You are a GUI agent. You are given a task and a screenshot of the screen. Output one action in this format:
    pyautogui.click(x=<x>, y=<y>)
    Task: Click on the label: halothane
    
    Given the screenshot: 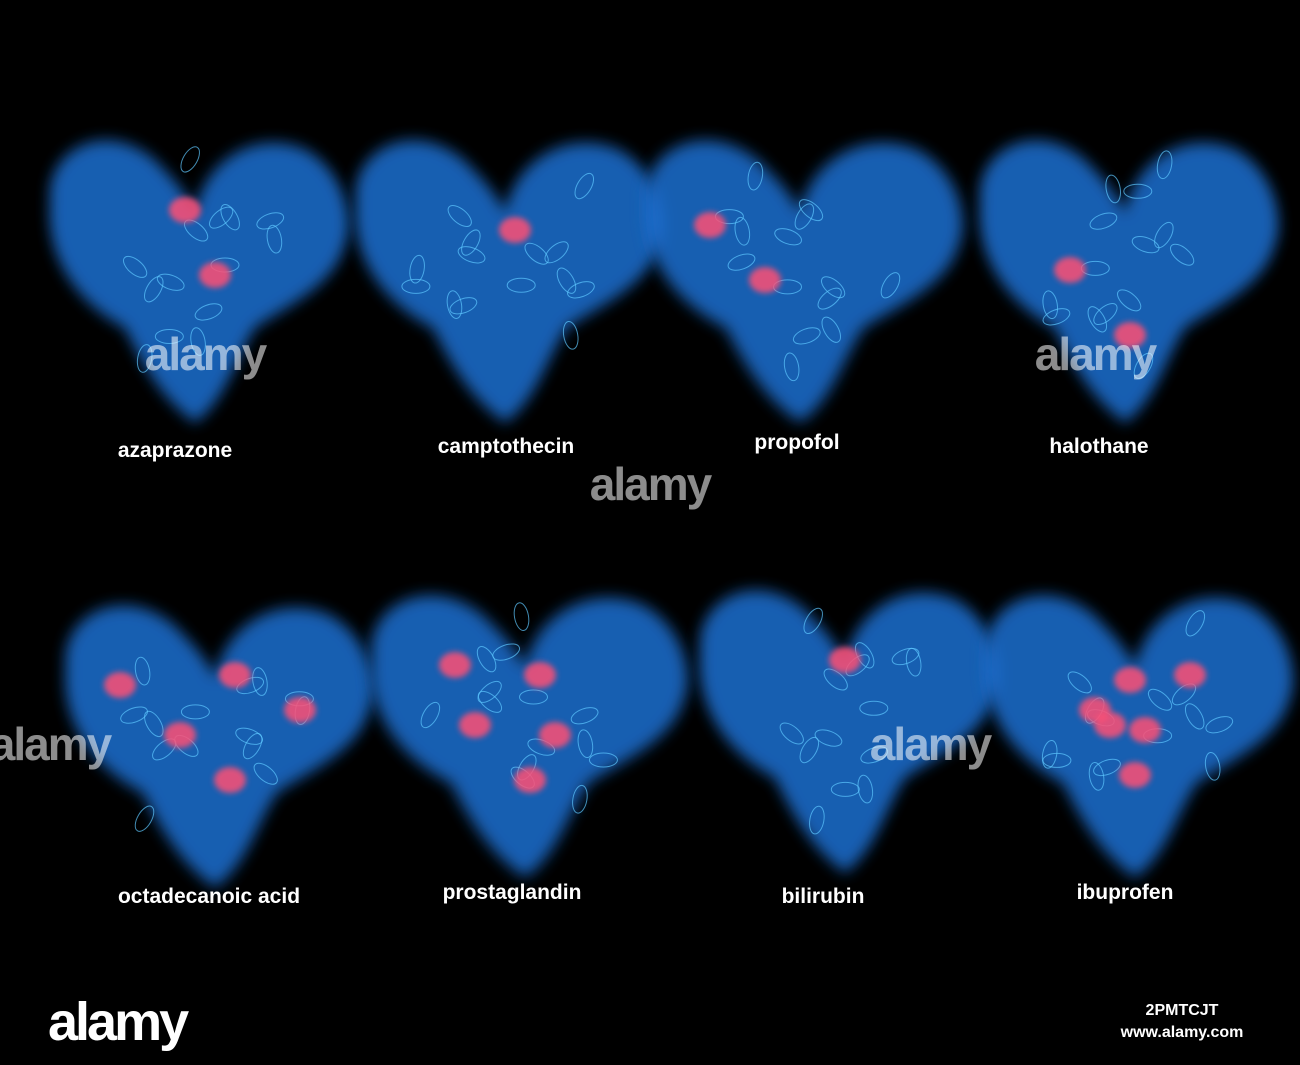 What is the action you would take?
    pyautogui.click(x=1098, y=446)
    